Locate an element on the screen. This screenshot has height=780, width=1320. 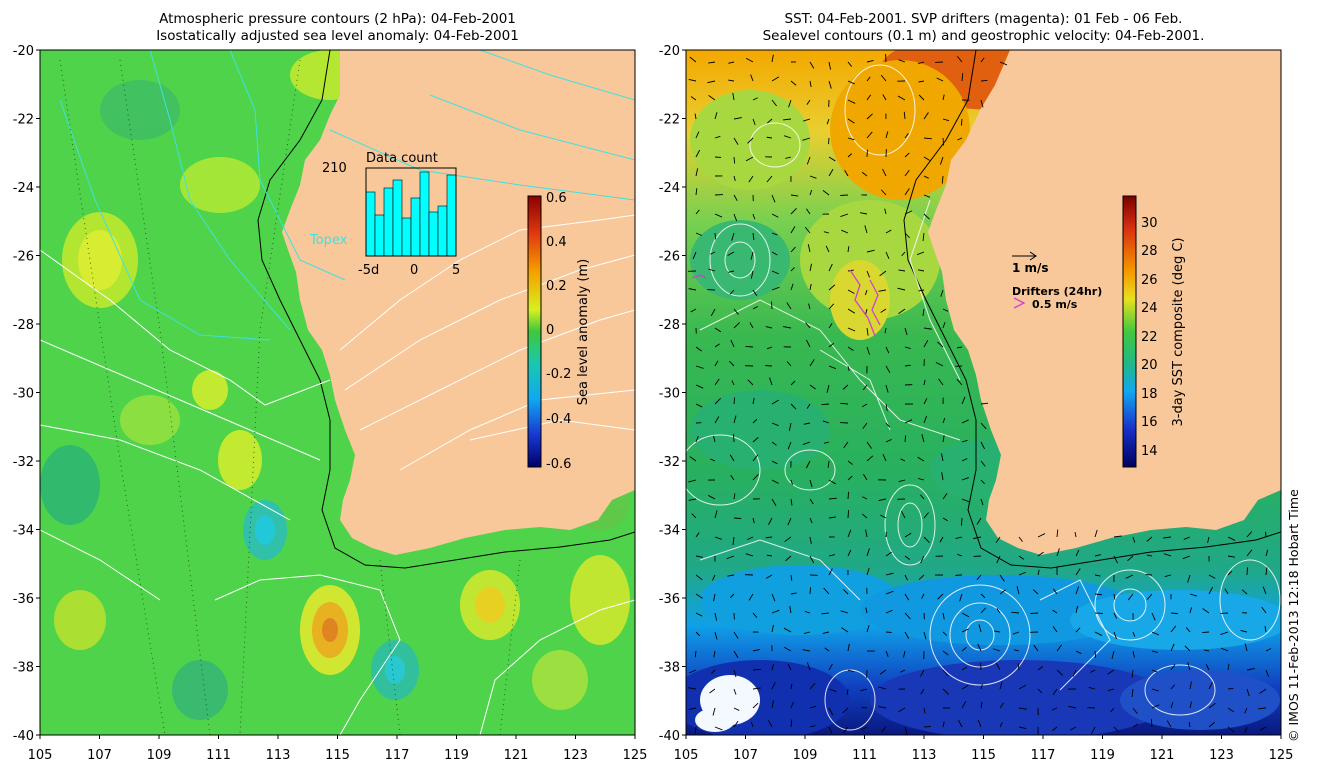
sst-tick-6: 18 is located at coordinates (1149, 394).